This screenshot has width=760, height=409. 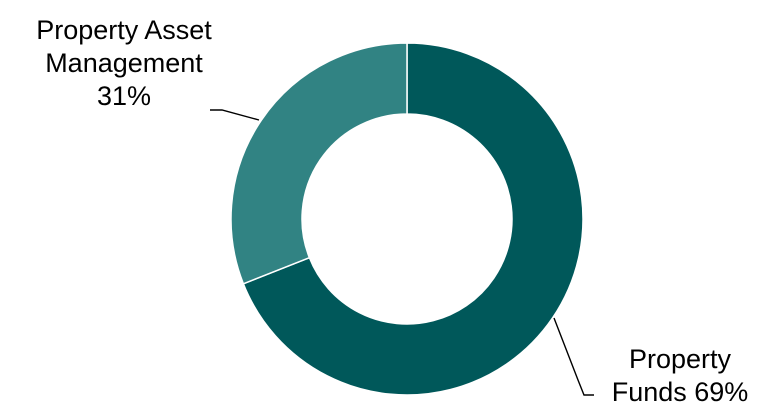 I want to click on slice-label-line: 31%, so click(x=124, y=96).